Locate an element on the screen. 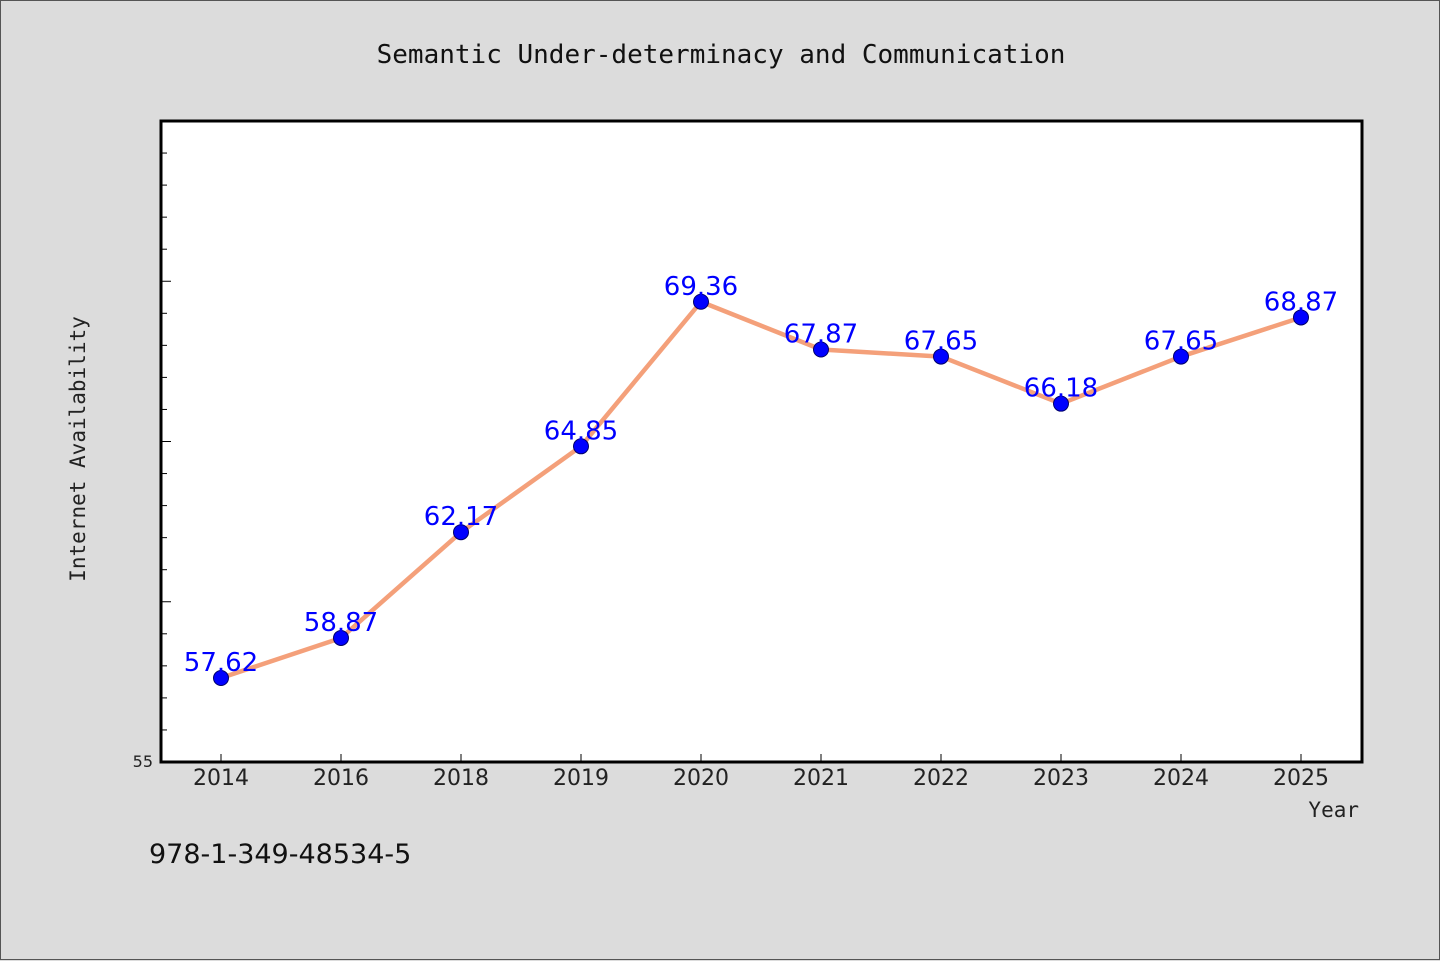 This screenshot has height=961, width=1440. data-label: 64.85 is located at coordinates (581, 431).